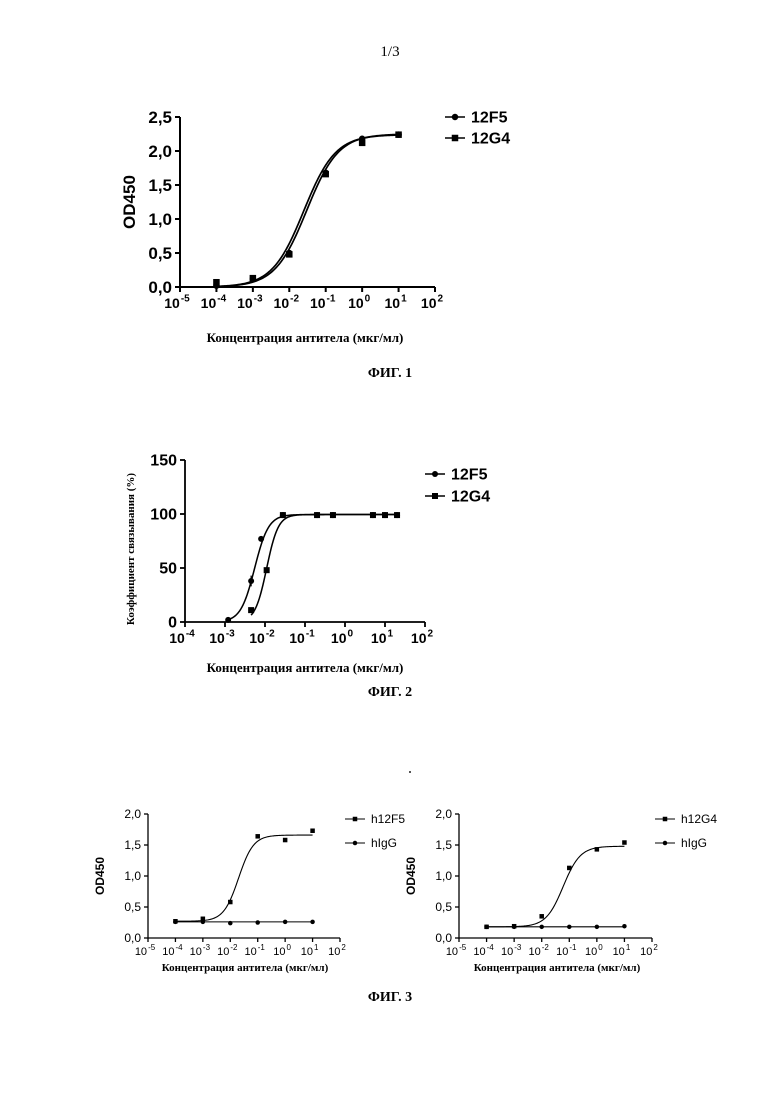  I want to click on fig1-fit-curve-12G4, so click(307, 210).